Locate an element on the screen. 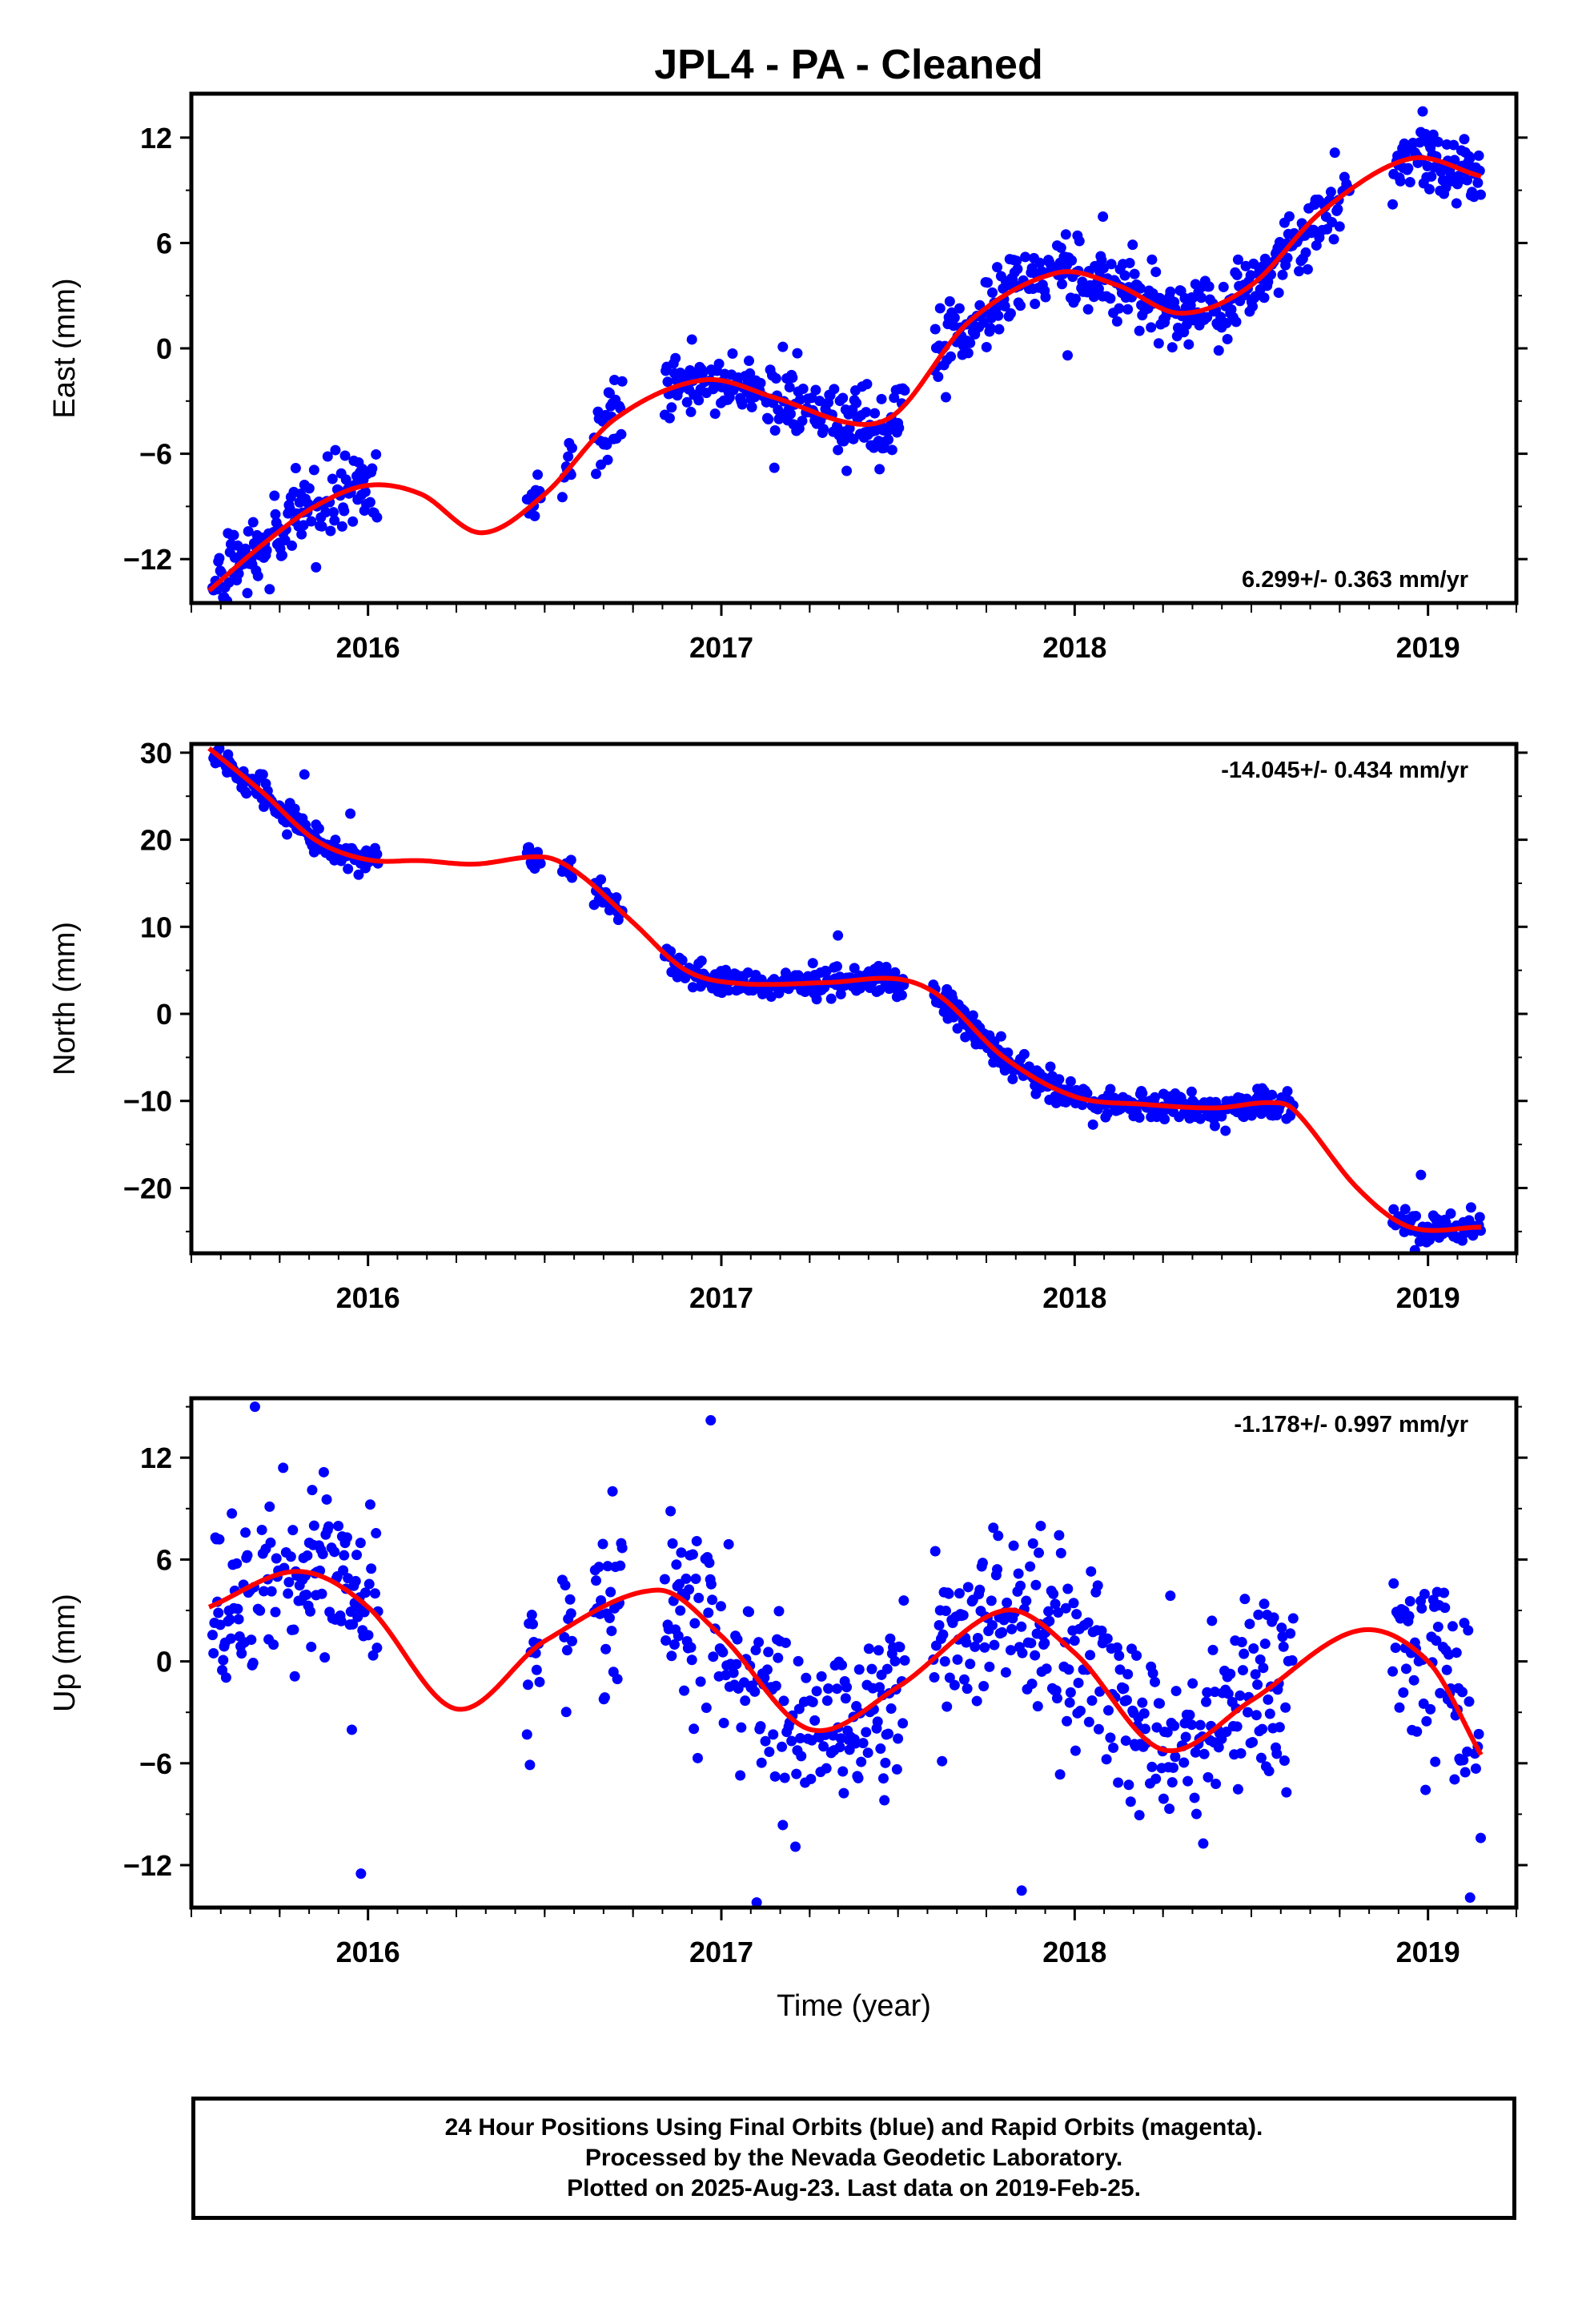  x-tick-label: 2017 is located at coordinates (721, 1952).